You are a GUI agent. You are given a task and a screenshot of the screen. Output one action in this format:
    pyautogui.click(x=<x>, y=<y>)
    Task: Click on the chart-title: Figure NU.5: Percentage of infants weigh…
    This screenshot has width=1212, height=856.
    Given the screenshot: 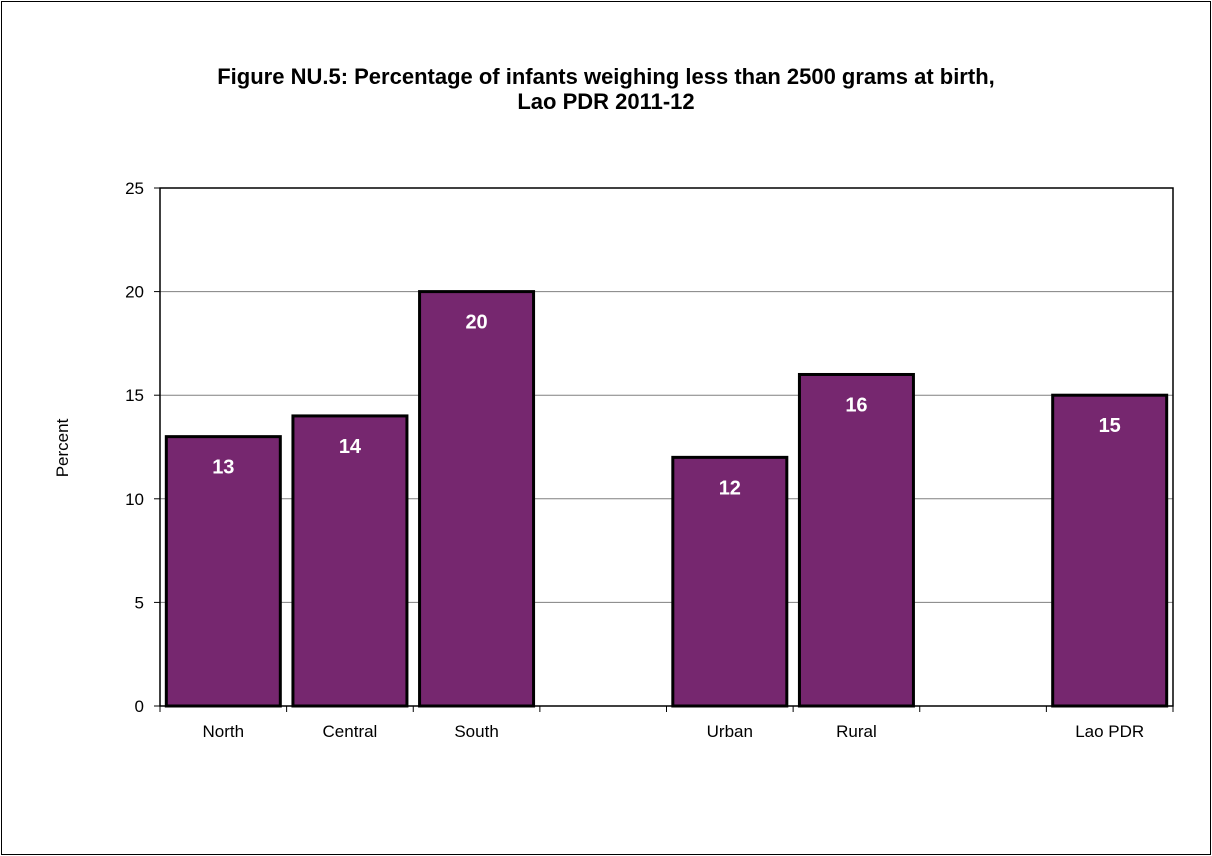 What is the action you would take?
    pyautogui.click(x=606, y=89)
    